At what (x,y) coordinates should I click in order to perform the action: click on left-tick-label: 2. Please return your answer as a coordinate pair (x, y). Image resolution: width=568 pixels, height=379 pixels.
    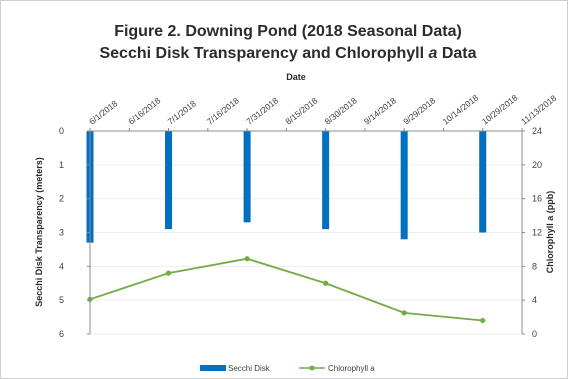
    Looking at the image, I should click on (61, 199).